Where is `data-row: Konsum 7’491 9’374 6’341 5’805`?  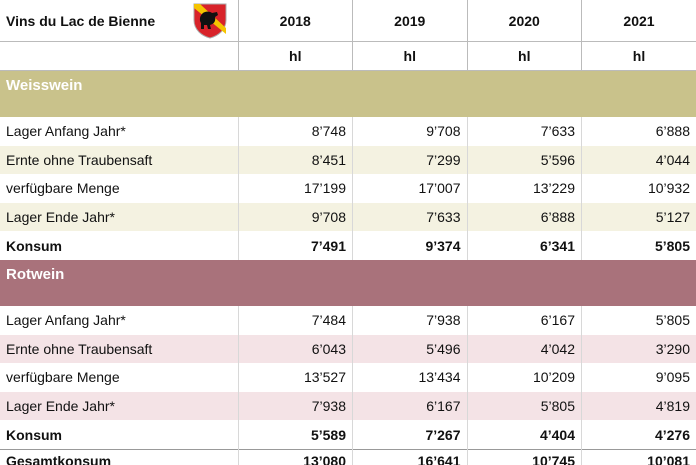
data-row: Konsum 7’491 9’374 6’341 5’805 is located at coordinates (348, 245).